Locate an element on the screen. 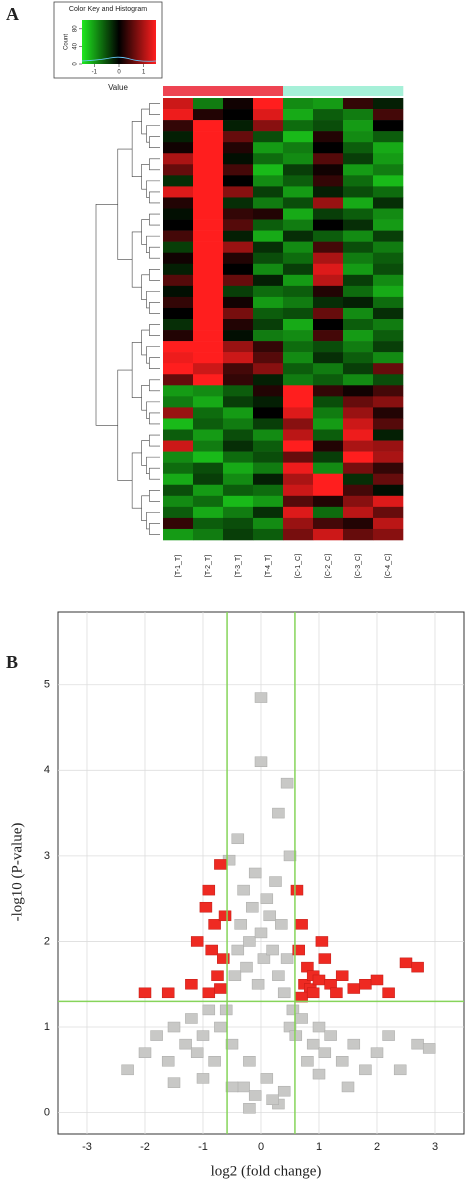 The width and height of the screenshot is (474, 1186). column-label: [C-4_C] is located at coordinates (388, 566).